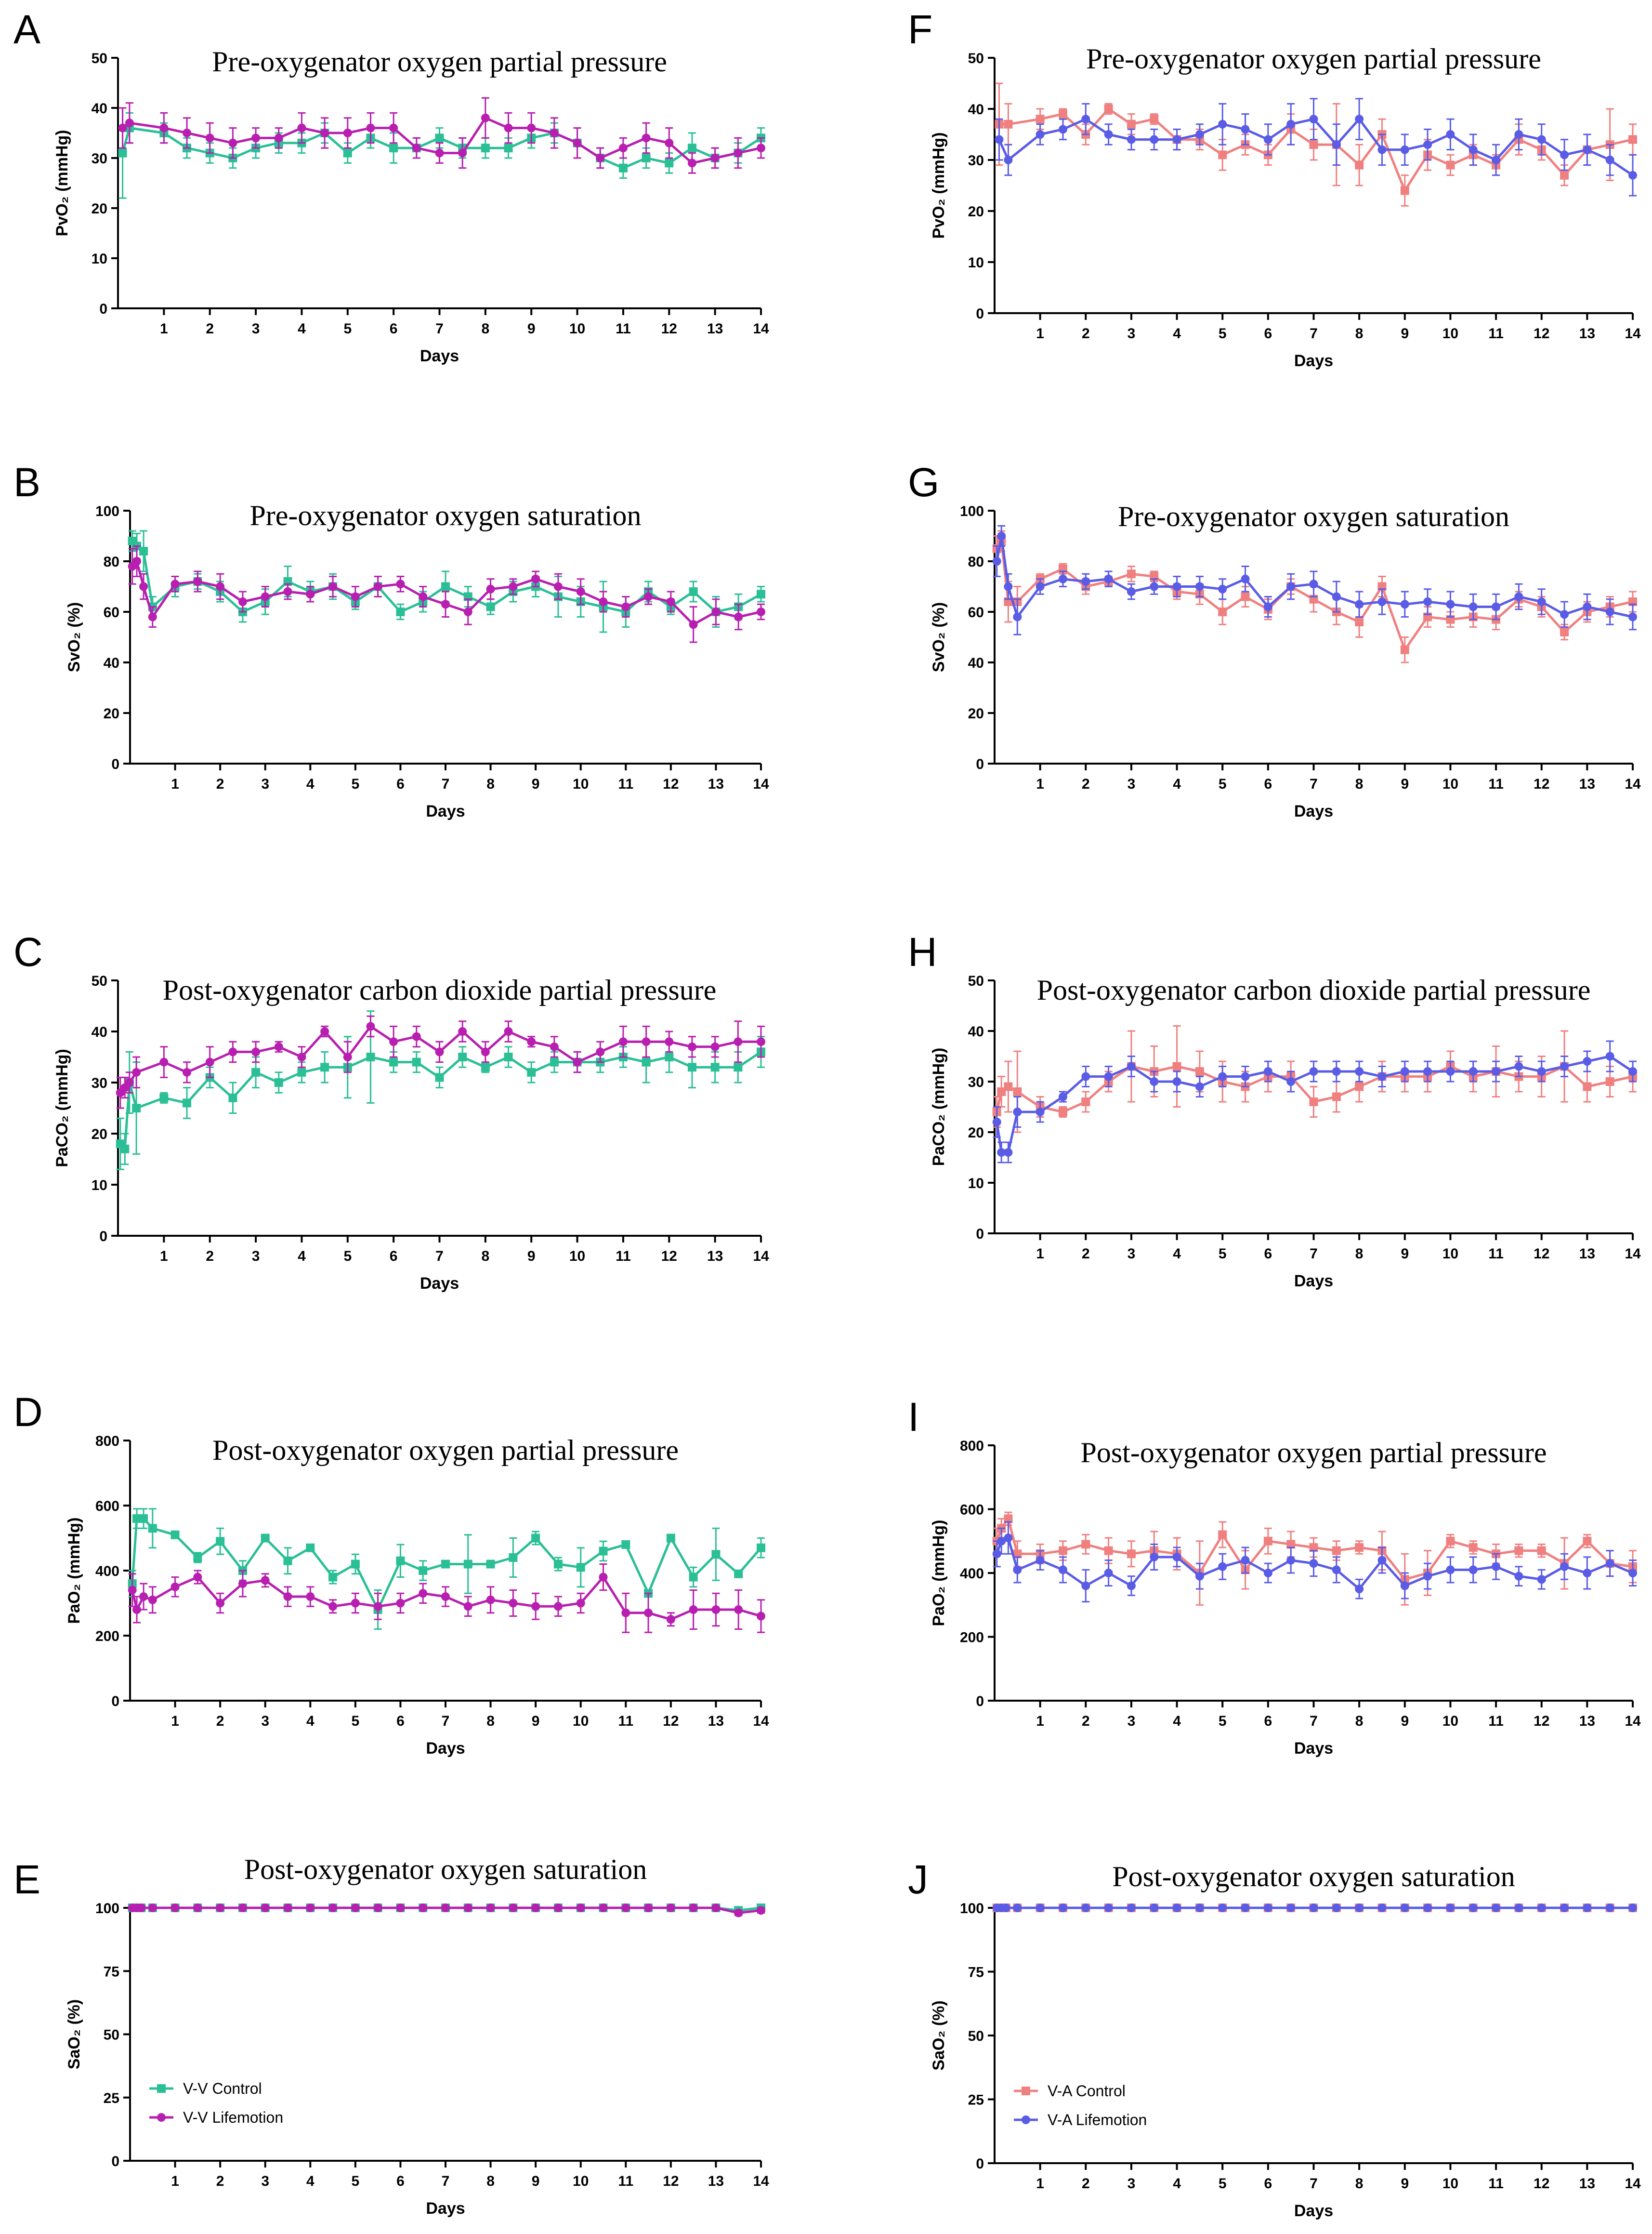 Image resolution: width=1652 pixels, height=2234 pixels. I want to click on series-v-a-lifemotion, so click(1316, 147).